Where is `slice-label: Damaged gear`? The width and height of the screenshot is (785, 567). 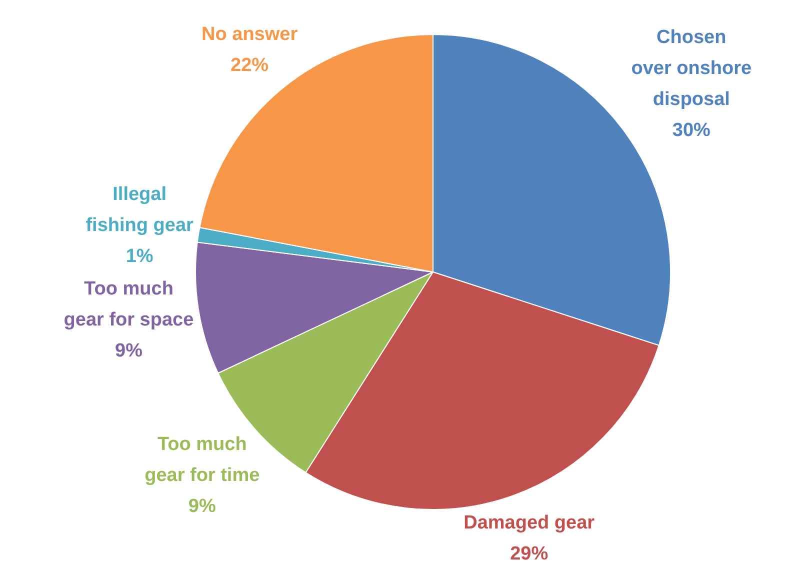 slice-label: Damaged gear is located at coordinates (530, 523).